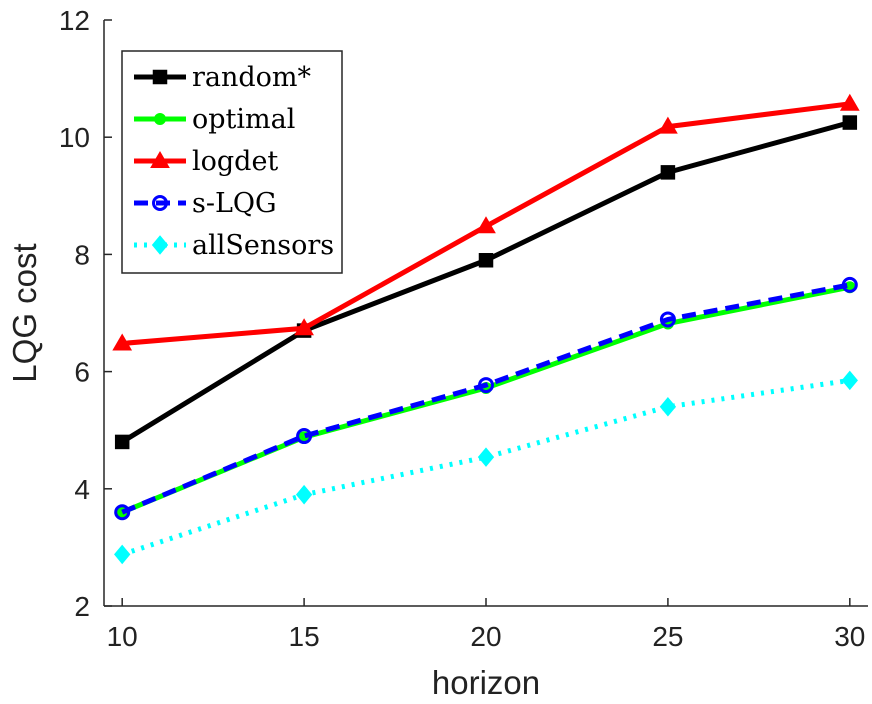 Image resolution: width=872 pixels, height=704 pixels. I want to click on legend-label-s-lqg: s-LQG, so click(234, 203).